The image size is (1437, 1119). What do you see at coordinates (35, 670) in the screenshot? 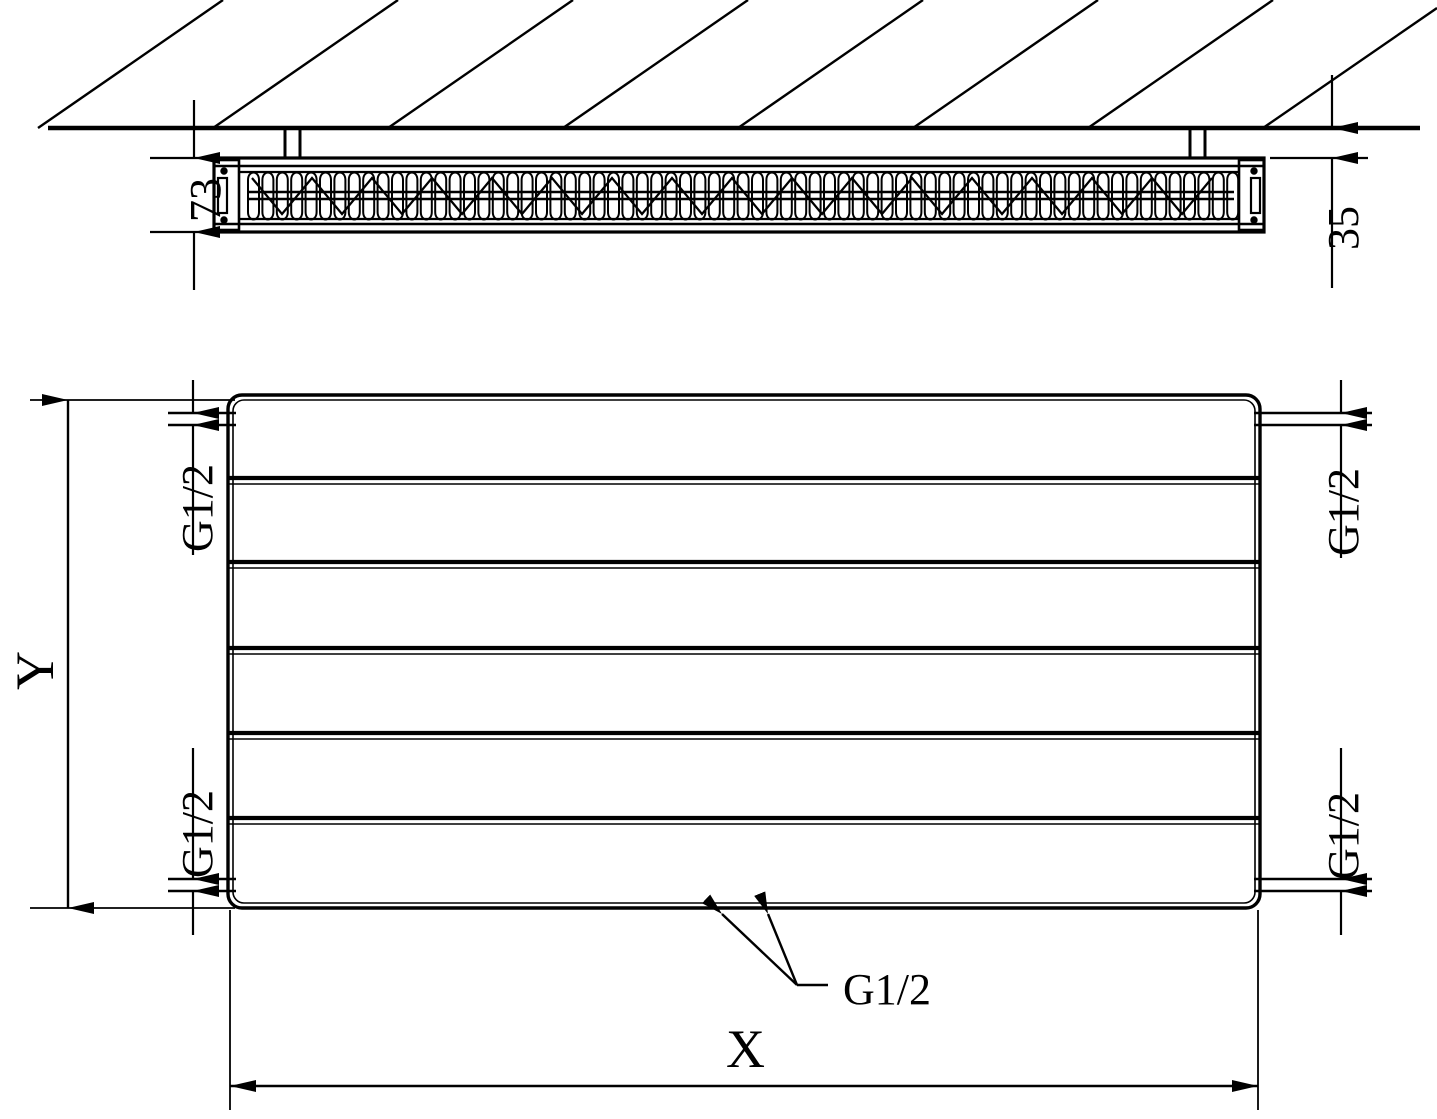
I see `dimension-label-height: Y` at bounding box center [35, 670].